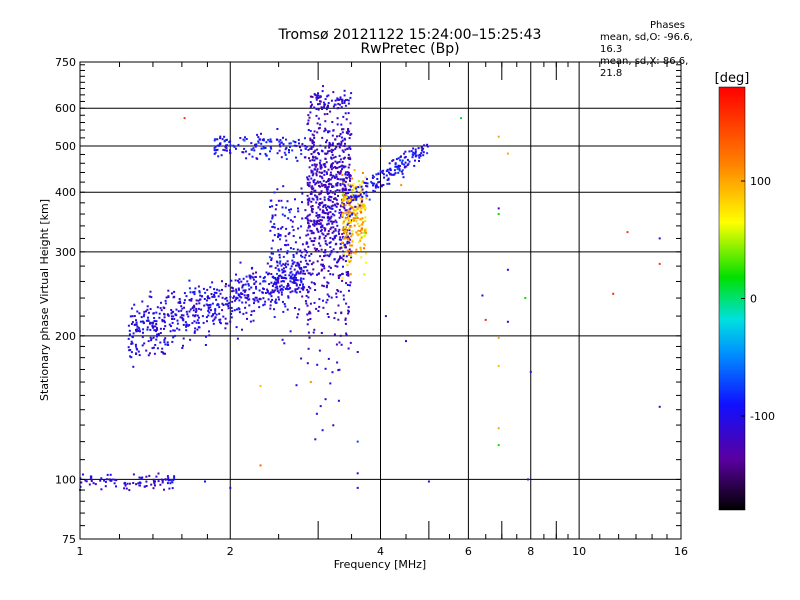 The width and height of the screenshot is (800, 600). Describe the element at coordinates (732, 298) in the screenshot. I see `colorbar` at that location.